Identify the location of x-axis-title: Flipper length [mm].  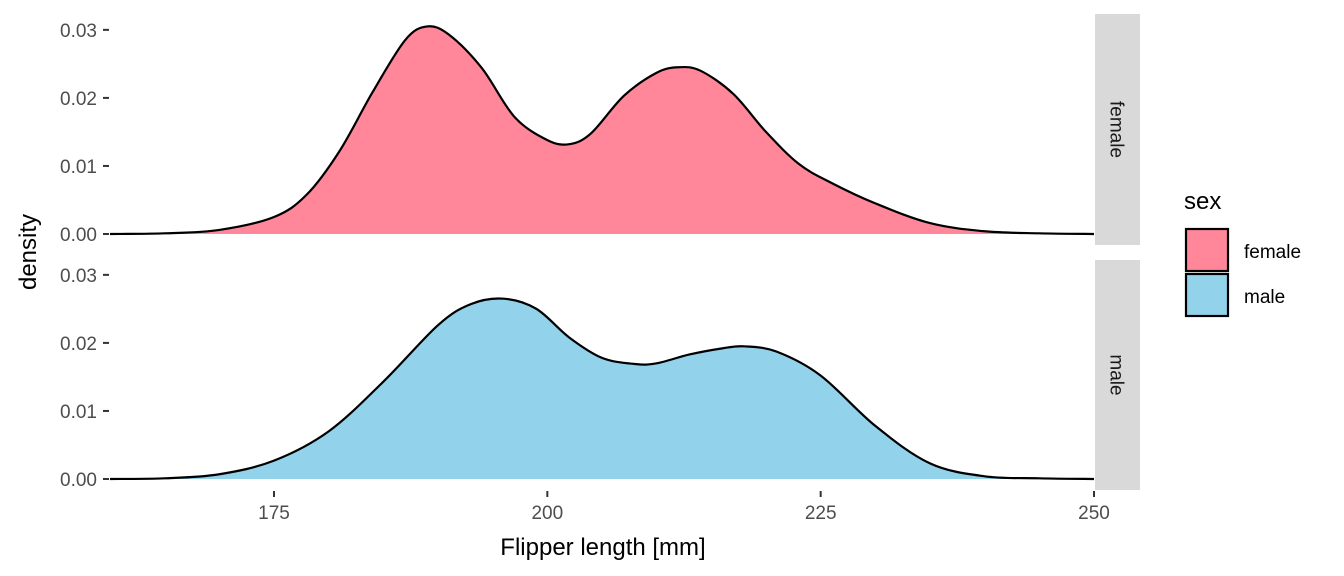
(602, 547).